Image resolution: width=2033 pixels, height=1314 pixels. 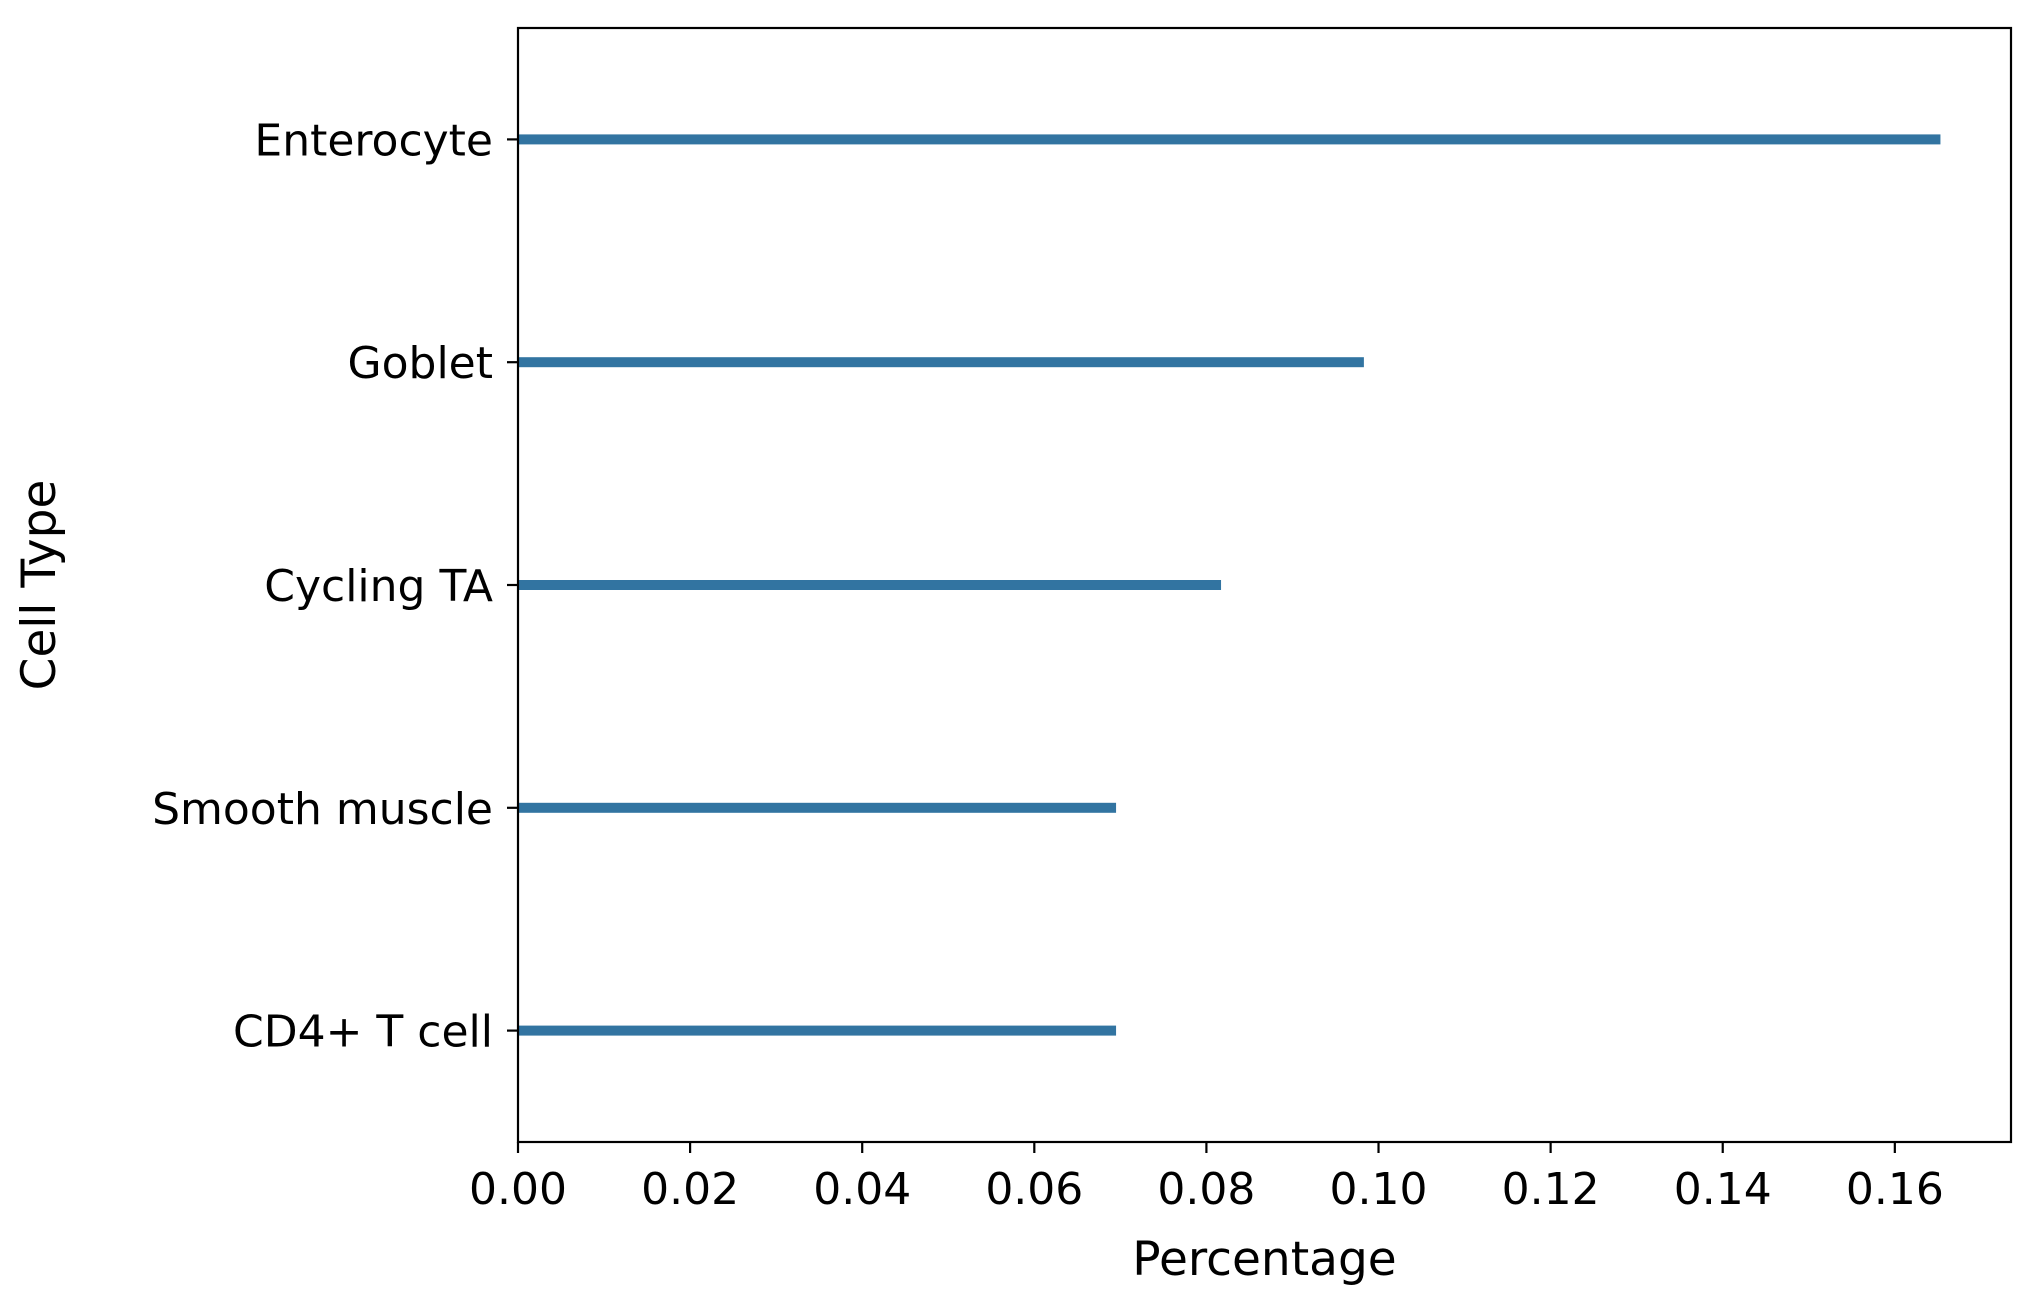 I want to click on x-tick-label: 0.16, so click(x=1895, y=1189).